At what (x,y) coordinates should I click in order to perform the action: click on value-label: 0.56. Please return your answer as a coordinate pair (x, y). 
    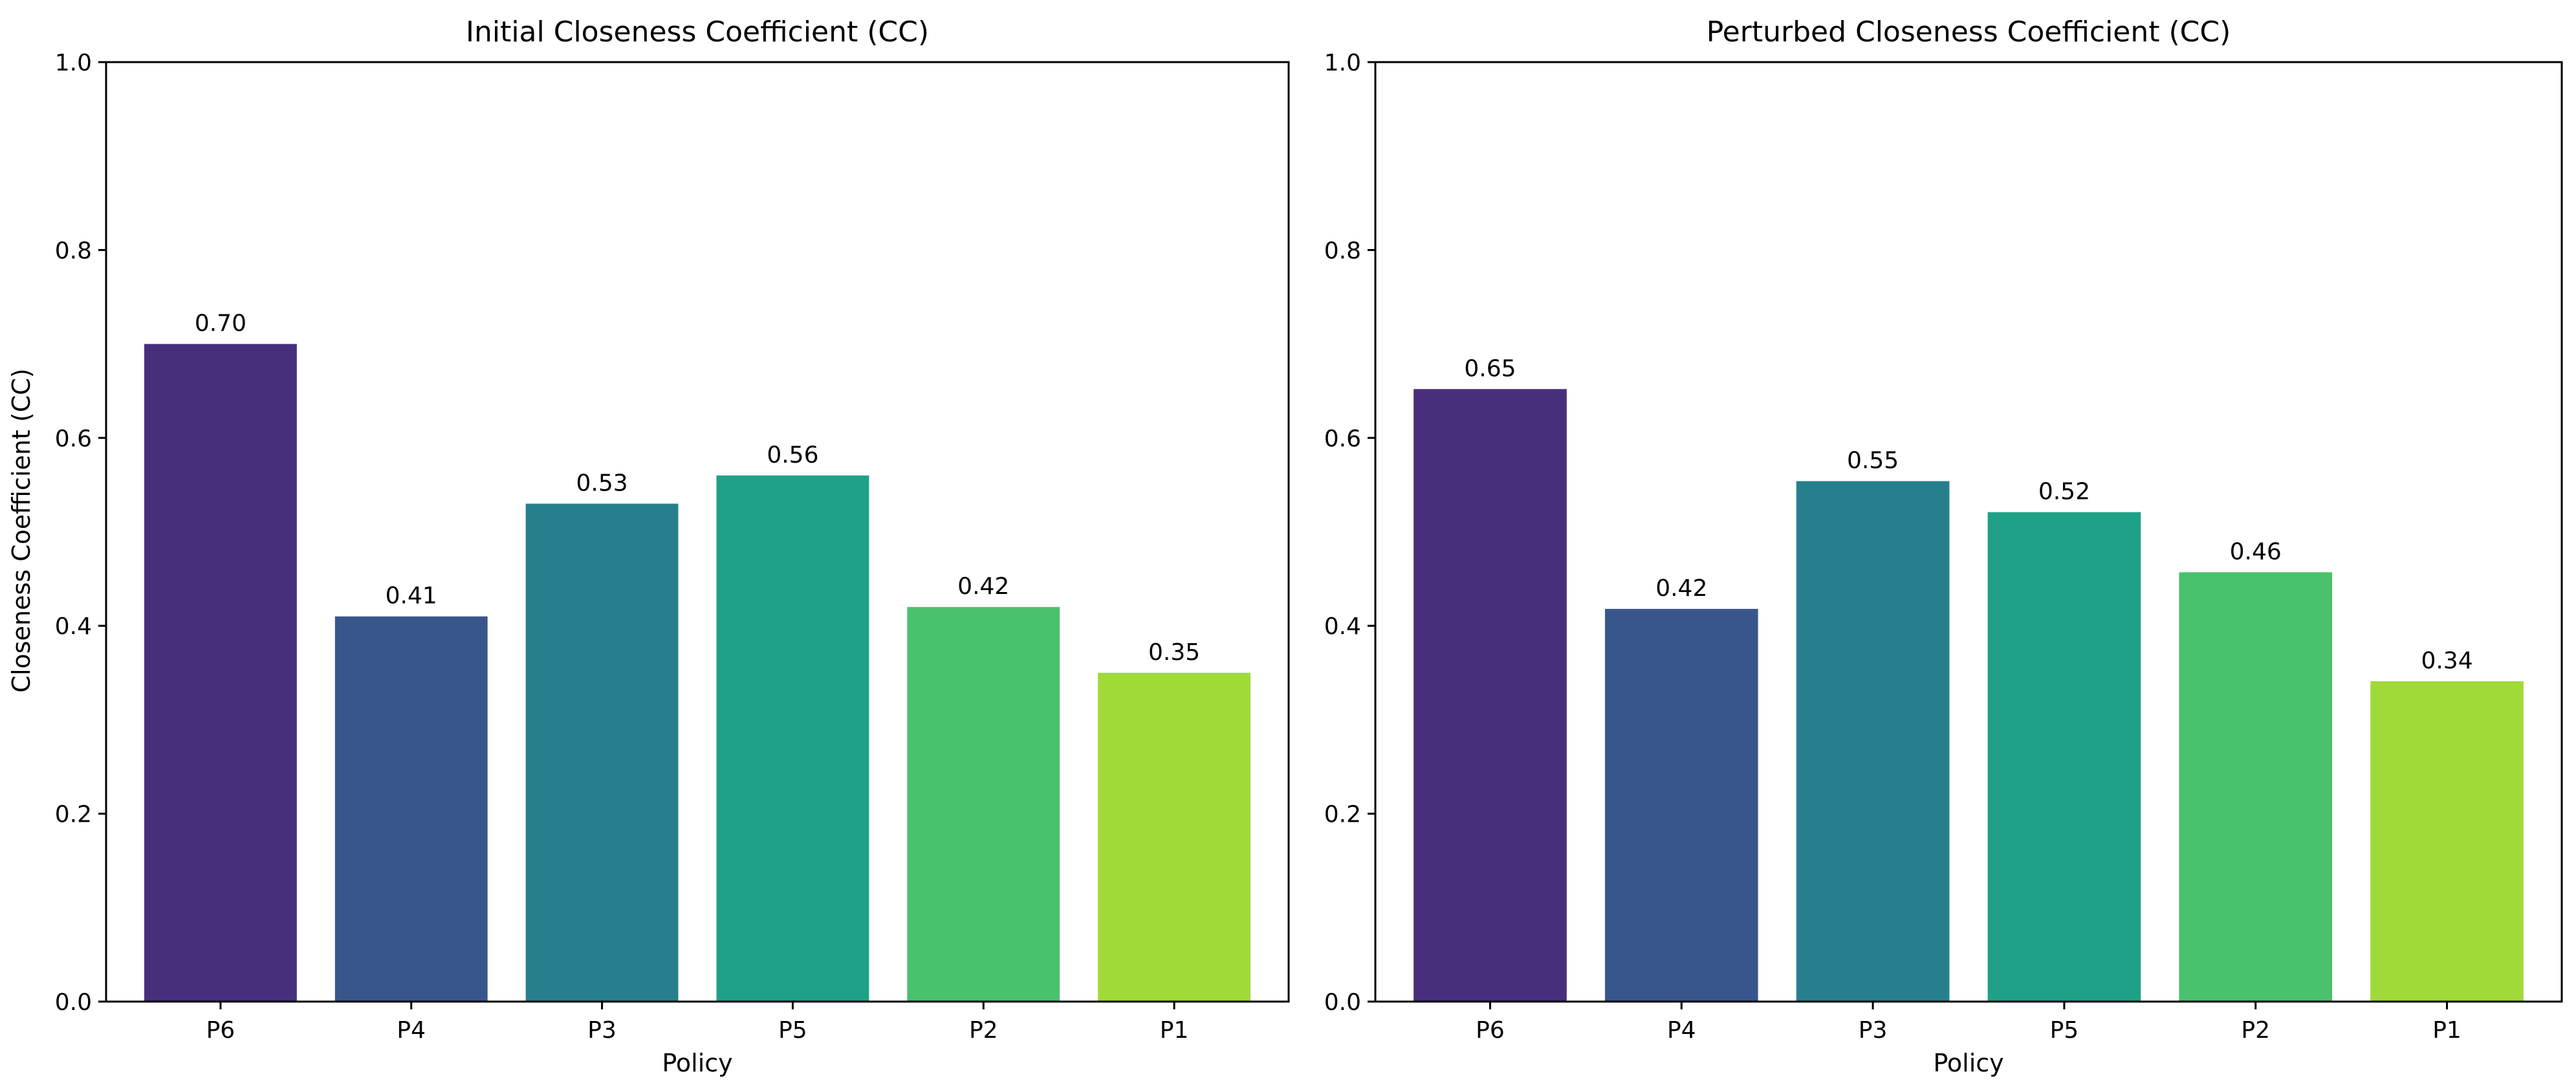
    Looking at the image, I should click on (793, 455).